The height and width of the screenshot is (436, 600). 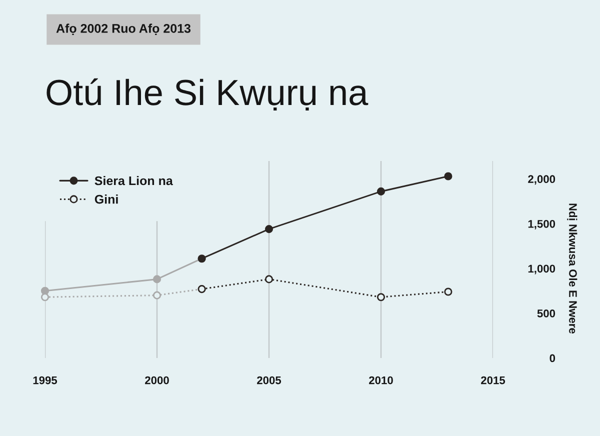 I want to click on x-tick-label: 2015, so click(x=493, y=380).